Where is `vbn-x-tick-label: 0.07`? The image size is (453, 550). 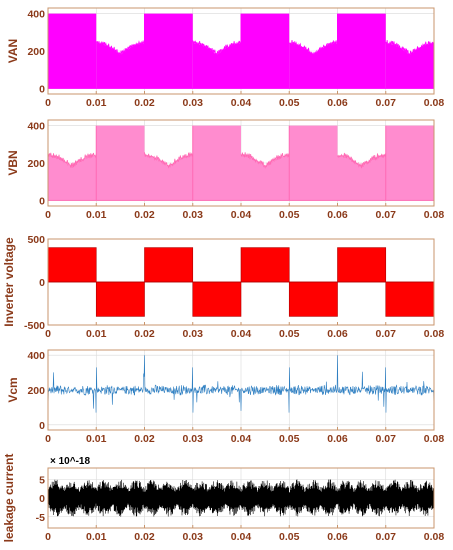
vbn-x-tick-label: 0.07 is located at coordinates (386, 215).